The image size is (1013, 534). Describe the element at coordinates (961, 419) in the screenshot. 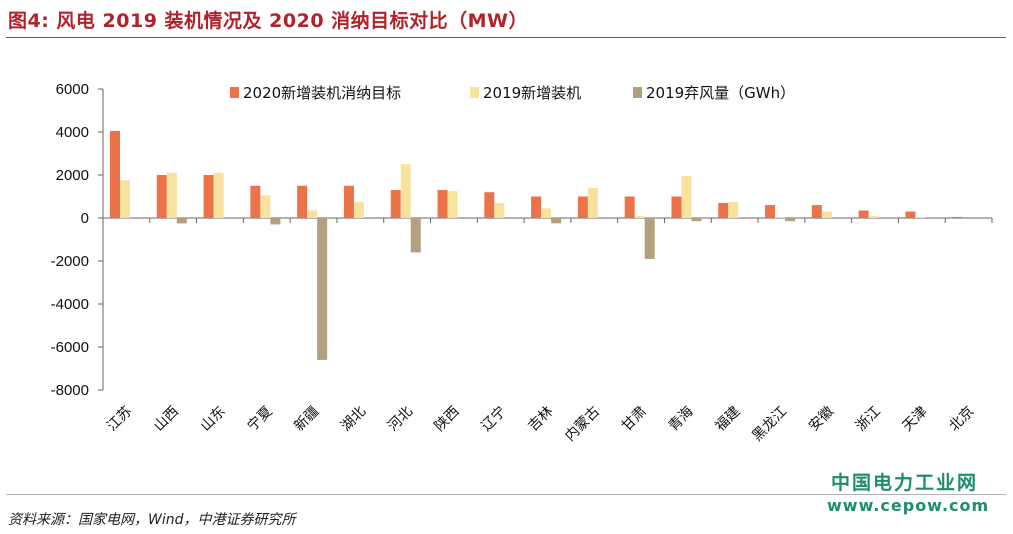

I see `x-category-label: 北京` at that location.